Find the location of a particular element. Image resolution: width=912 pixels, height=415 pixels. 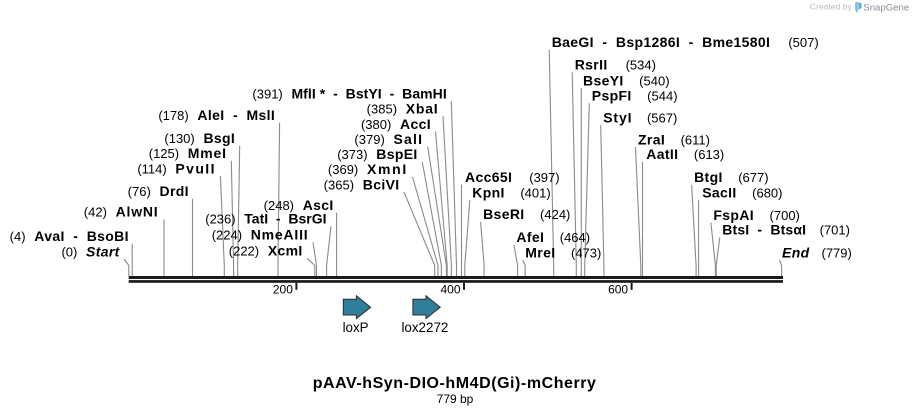

svg-text: SnapGene is located at coordinates (886, 7).